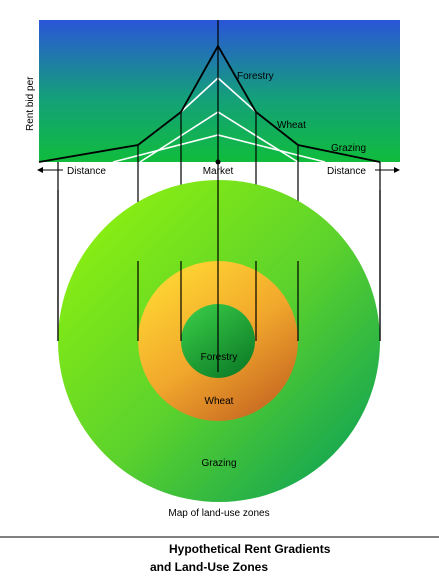 Image resolution: width=439 pixels, height=580 pixels. Describe the element at coordinates (291, 125) in the screenshot. I see `wheat-curve-label: Wheat` at that location.